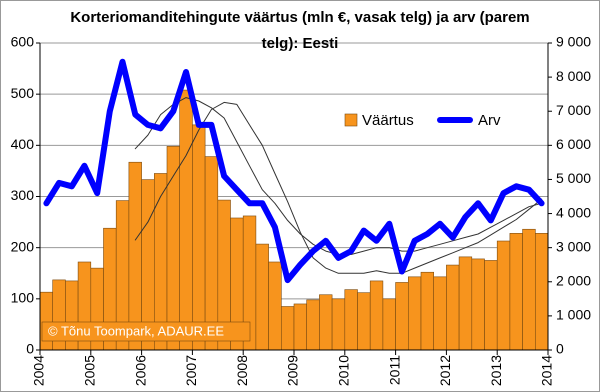  Describe the element at coordinates (191, 370) in the screenshot. I see `x-tick-label: 2007` at that location.